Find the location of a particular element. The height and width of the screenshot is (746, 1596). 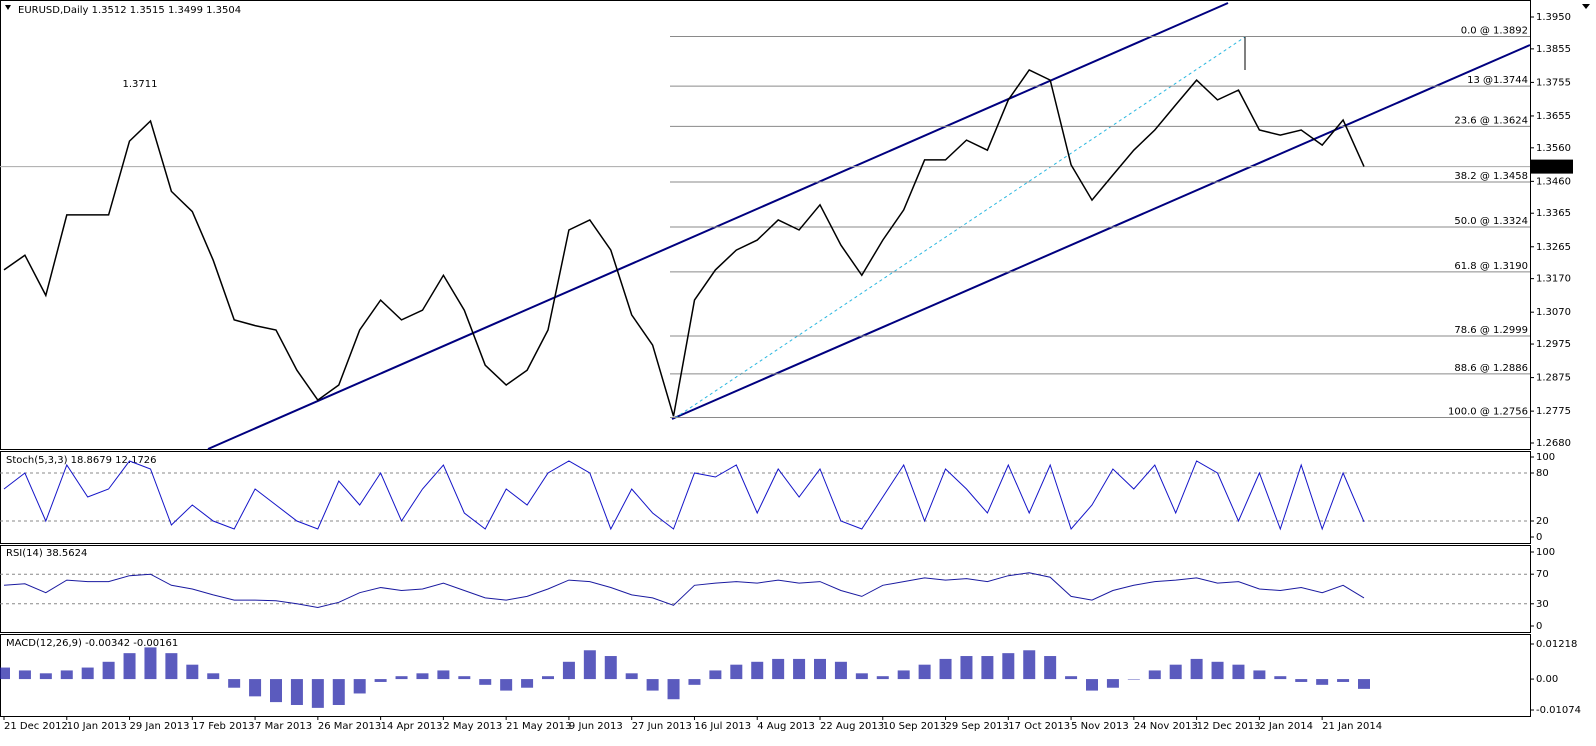

x-tick-label: 21 May 2013 is located at coordinates (538, 726).